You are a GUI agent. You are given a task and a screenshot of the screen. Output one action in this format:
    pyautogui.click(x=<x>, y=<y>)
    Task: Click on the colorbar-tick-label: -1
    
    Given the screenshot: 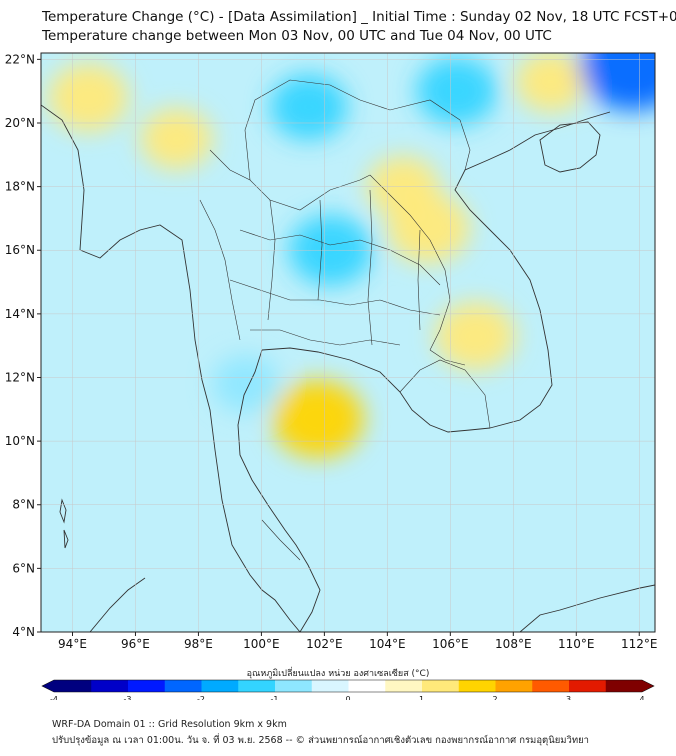 What is the action you would take?
    pyautogui.click(x=275, y=697)
    